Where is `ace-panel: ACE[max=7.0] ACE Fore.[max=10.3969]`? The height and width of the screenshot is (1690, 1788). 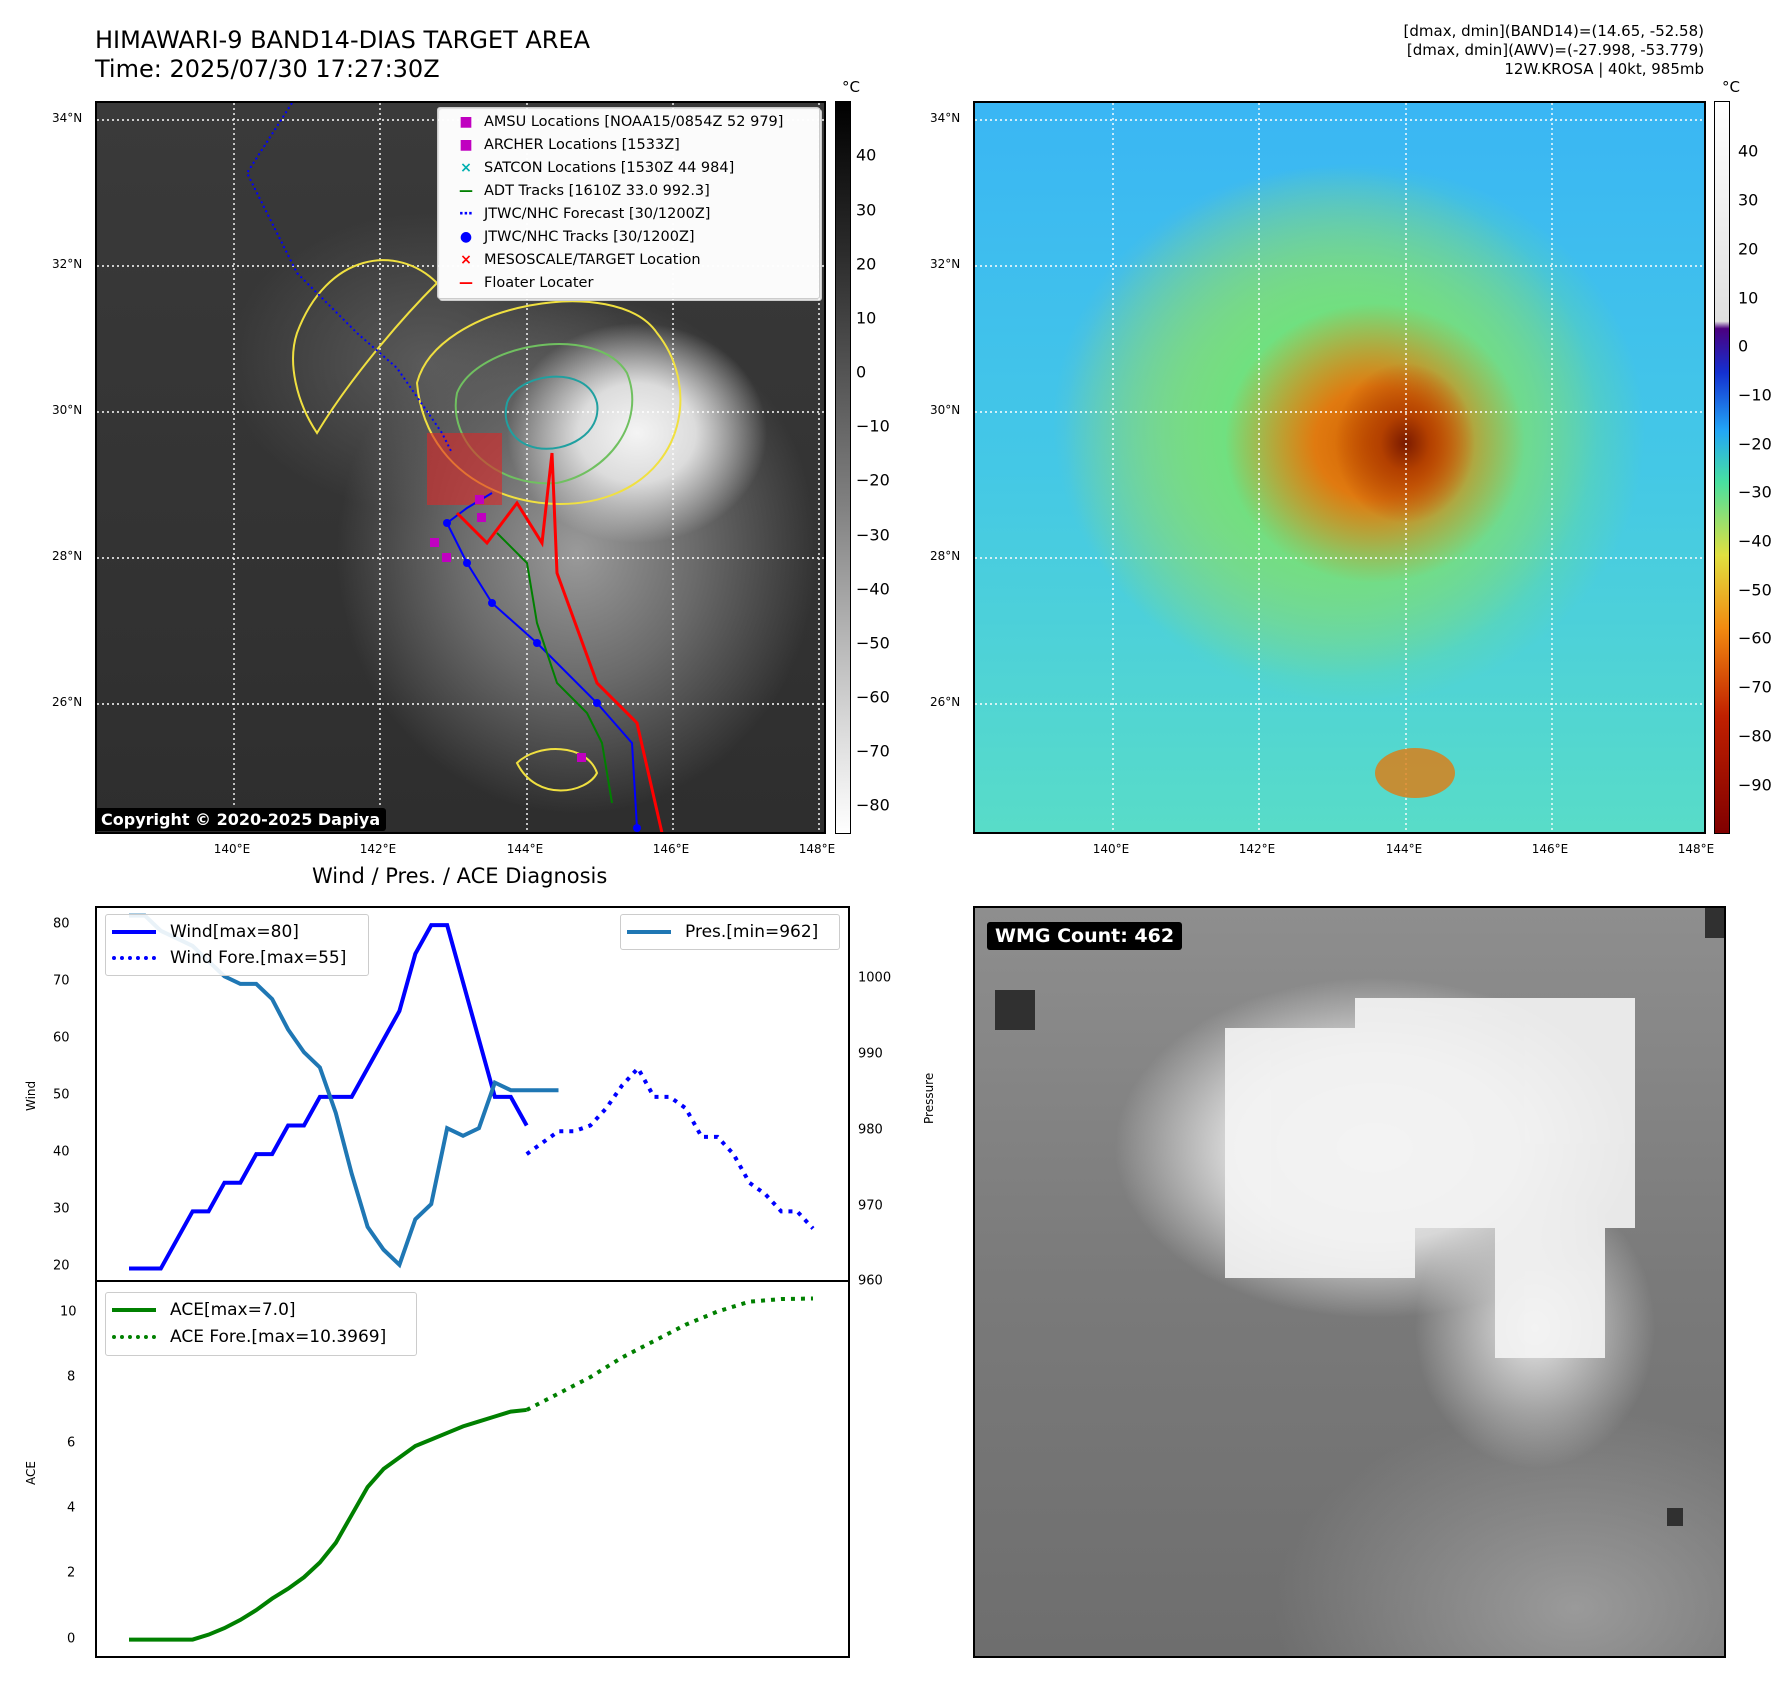 ace-panel: ACE[max=7.0] ACE Fore.[max=10.3969] is located at coordinates (472, 1469).